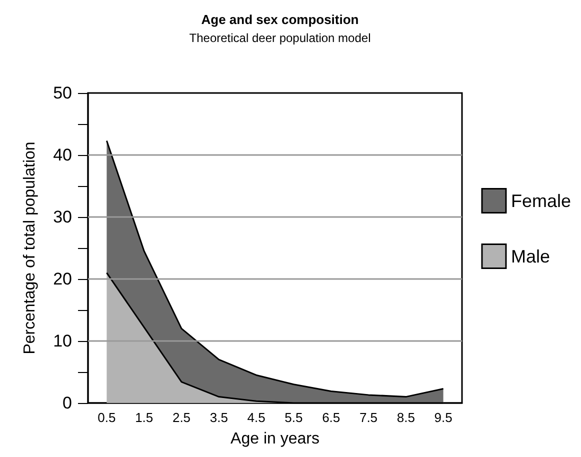 This screenshot has width=581, height=457. I want to click on legend-label: Male, so click(530, 256).